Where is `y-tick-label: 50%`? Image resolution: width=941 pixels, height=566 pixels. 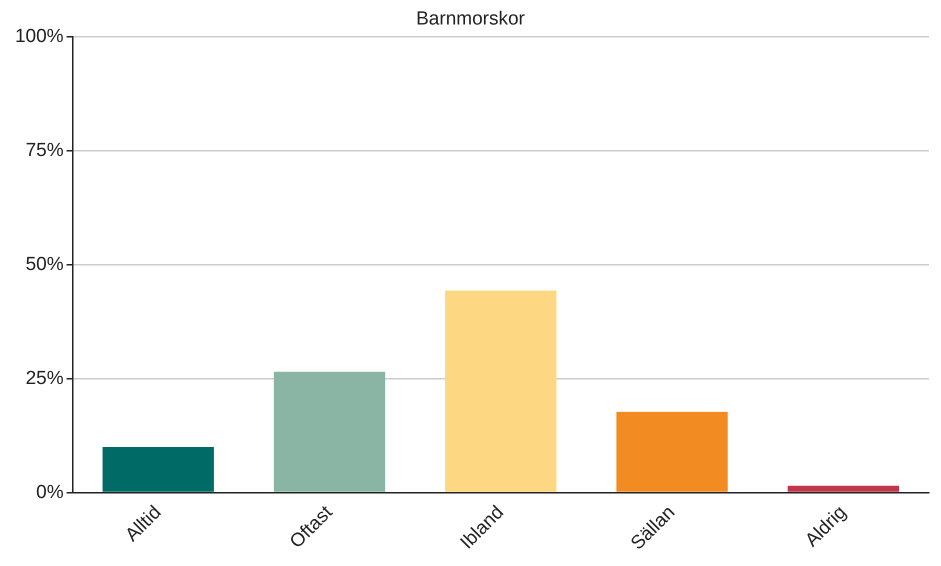
y-tick-label: 50% is located at coordinates (45, 264).